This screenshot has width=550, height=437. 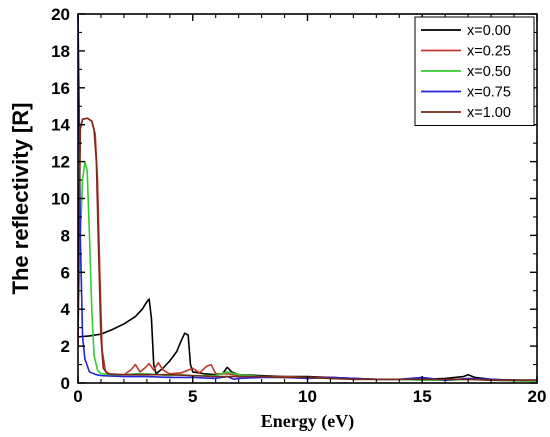 I want to click on y-tick-label: 14, so click(x=60, y=125).